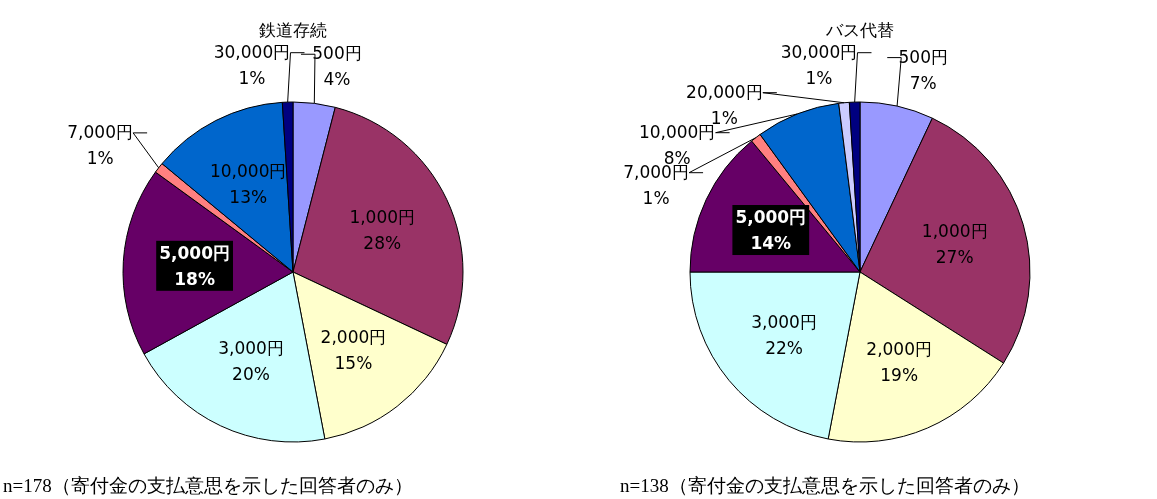 This screenshot has width=1157, height=499. Describe the element at coordinates (194, 278) in the screenshot. I see `data-label: 18%` at that location.